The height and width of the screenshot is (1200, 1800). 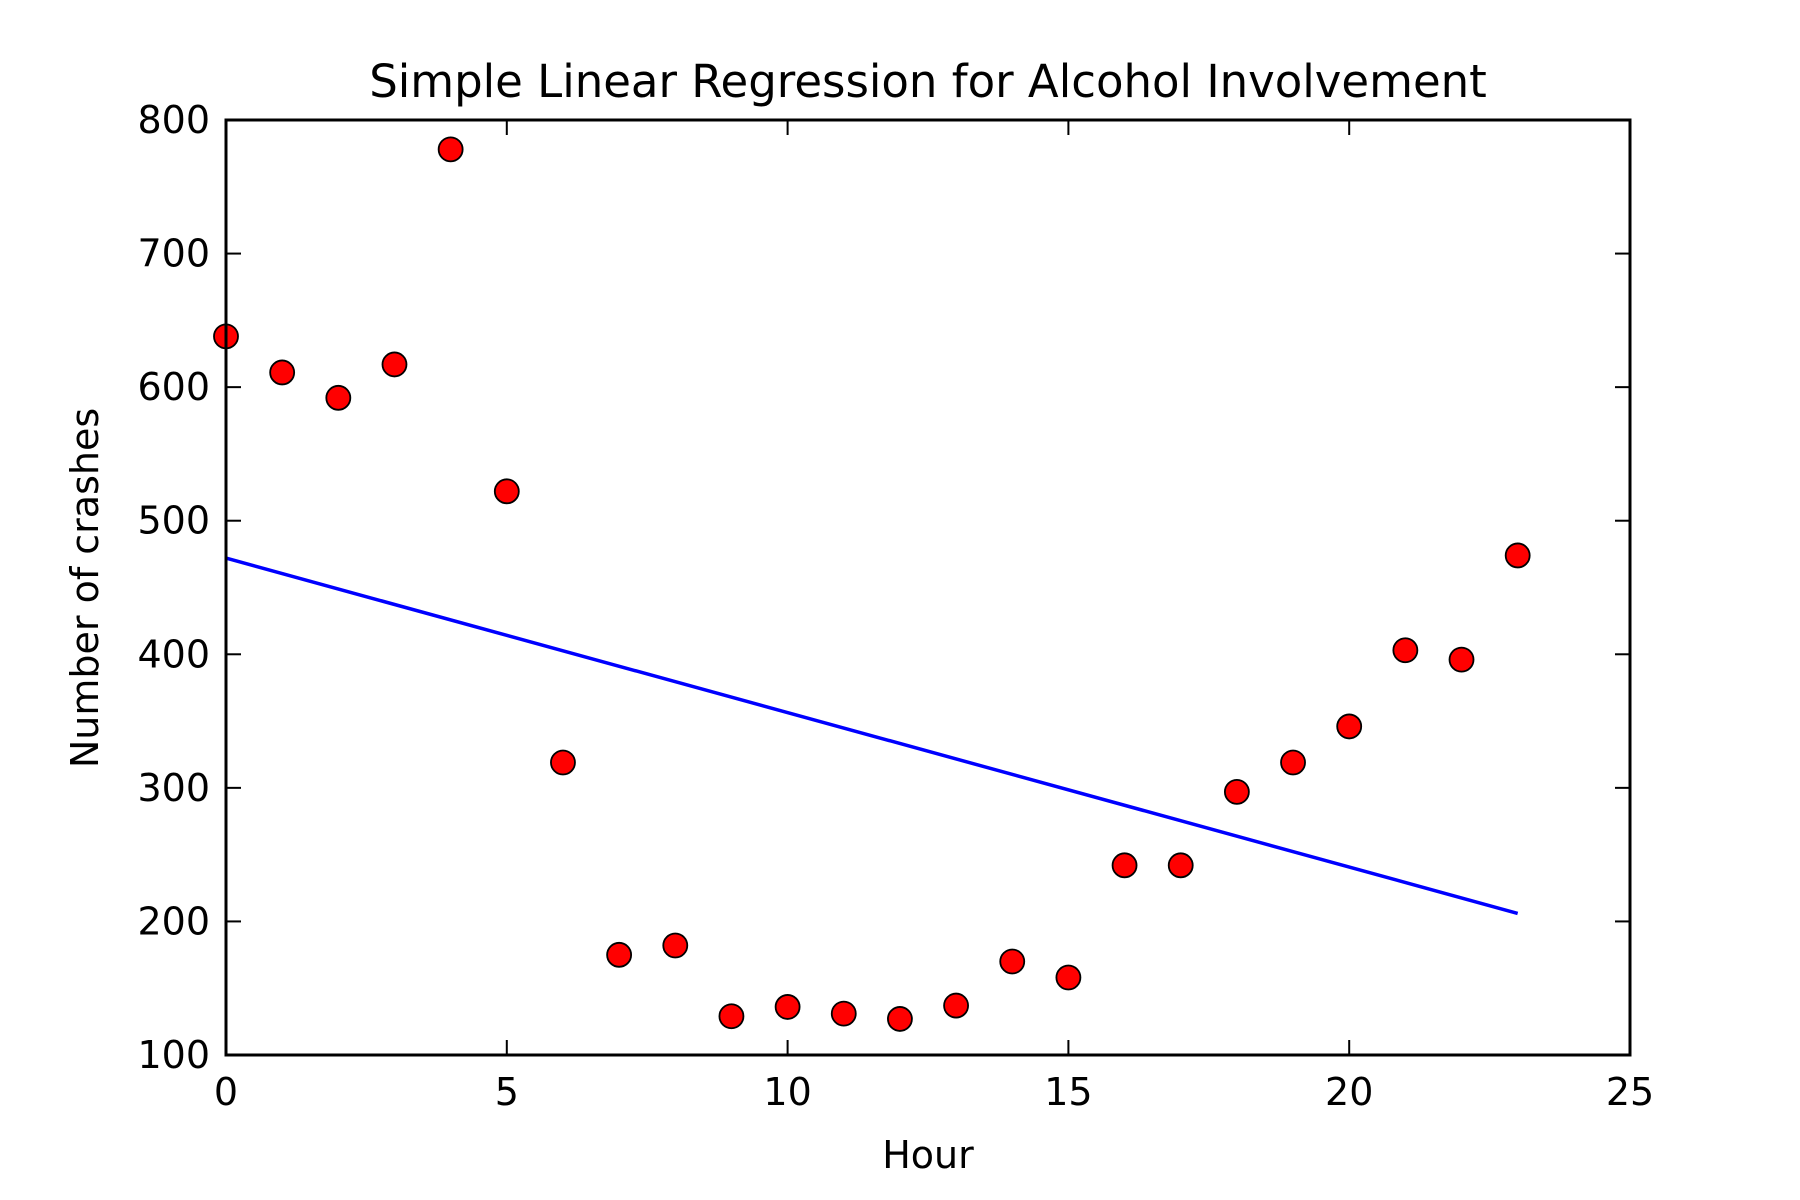 I want to click on y-axis-label: Number of crashes, so click(x=85, y=588).